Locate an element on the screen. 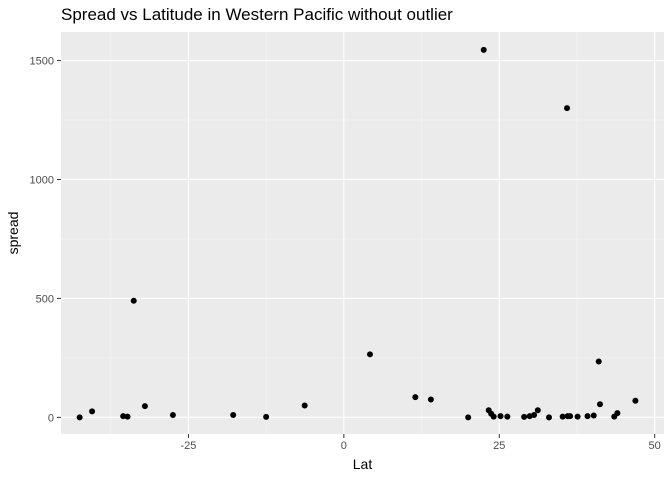  y-tick-label: 0 is located at coordinates (51, 418).